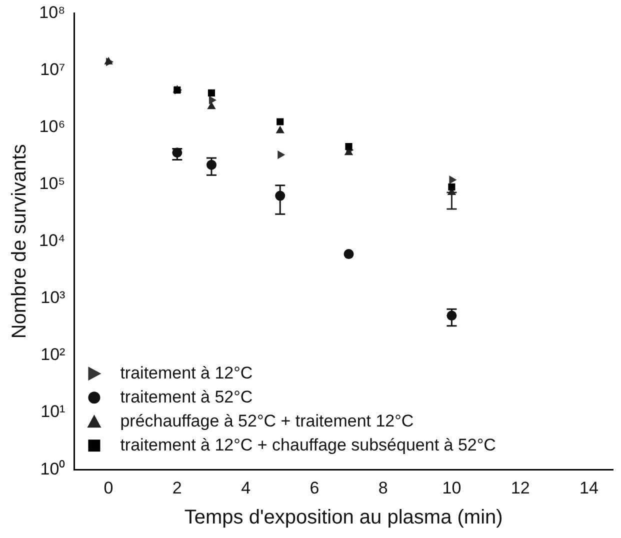  Describe the element at coordinates (315, 488) in the screenshot. I see `x-tick-label: 6` at that location.